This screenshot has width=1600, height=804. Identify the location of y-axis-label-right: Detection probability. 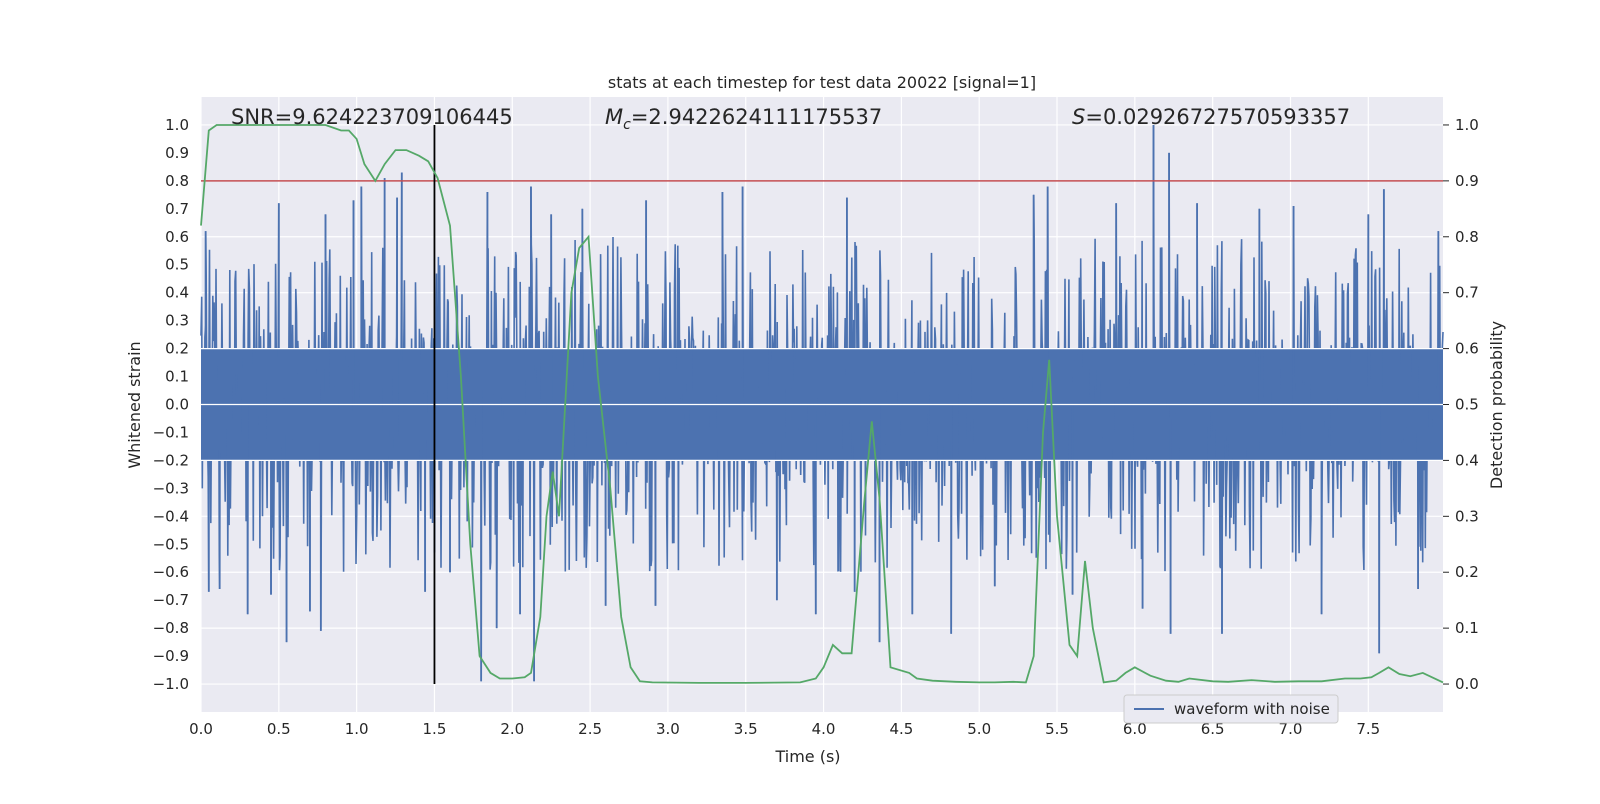
(1496, 405).